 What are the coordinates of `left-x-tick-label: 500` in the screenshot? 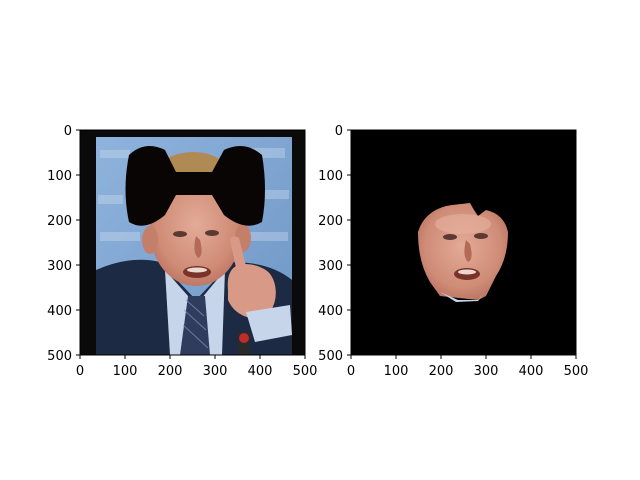 It's located at (305, 371).